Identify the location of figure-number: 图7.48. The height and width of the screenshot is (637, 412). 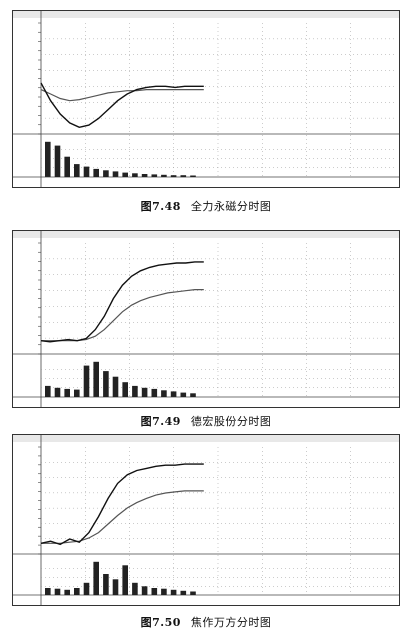
(160, 206).